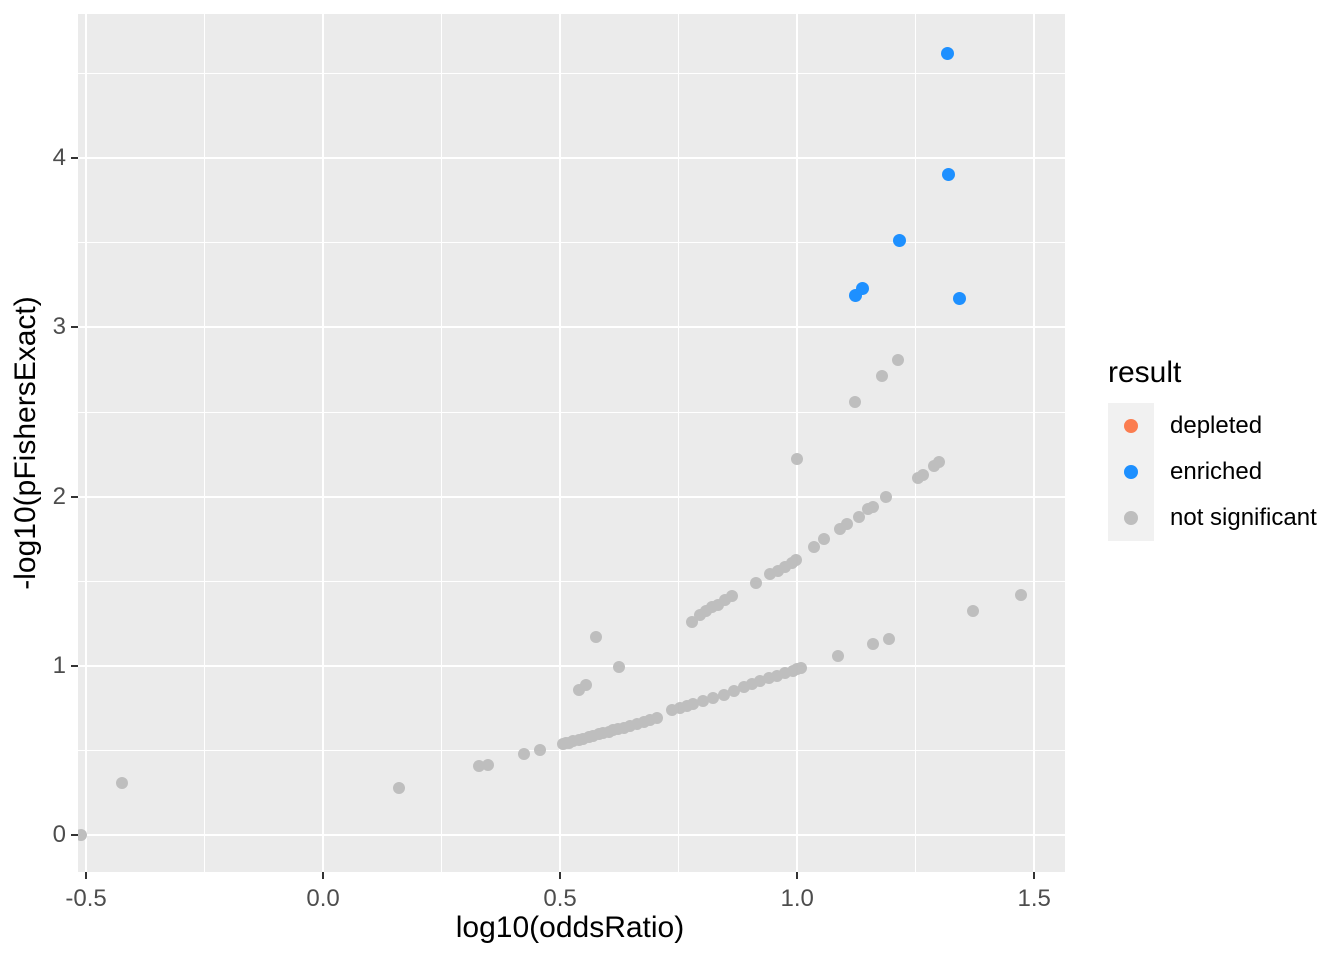 This screenshot has height=960, width=1344. Describe the element at coordinates (570, 927) in the screenshot. I see `x-axis-title: log10(oddsRatio)` at that location.